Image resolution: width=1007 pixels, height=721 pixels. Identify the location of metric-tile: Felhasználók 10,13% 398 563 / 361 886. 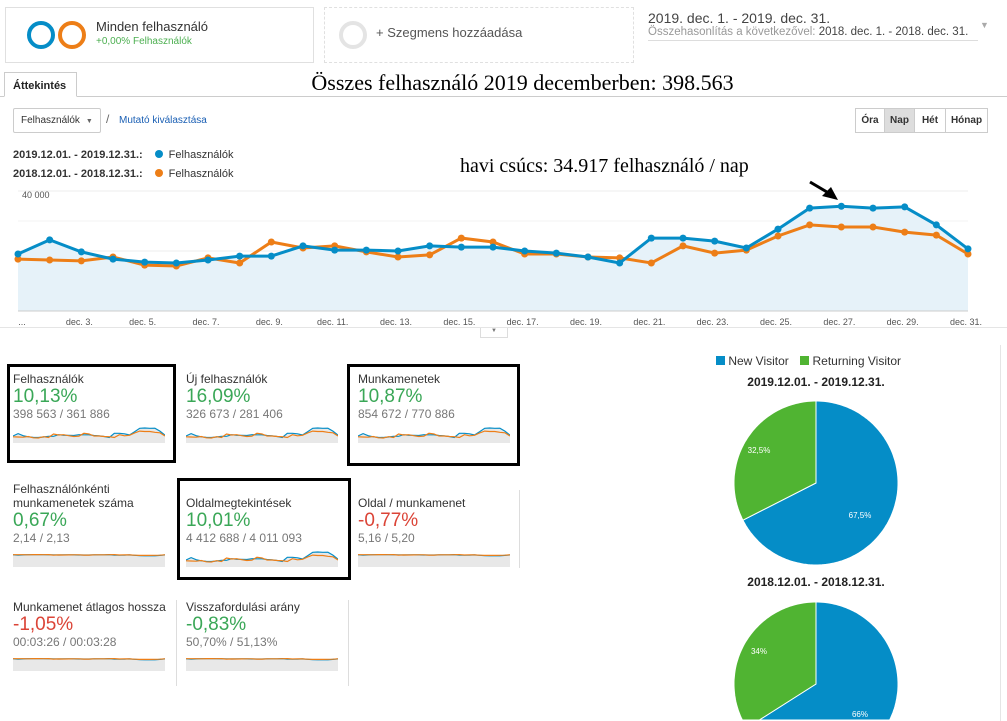
(93, 407).